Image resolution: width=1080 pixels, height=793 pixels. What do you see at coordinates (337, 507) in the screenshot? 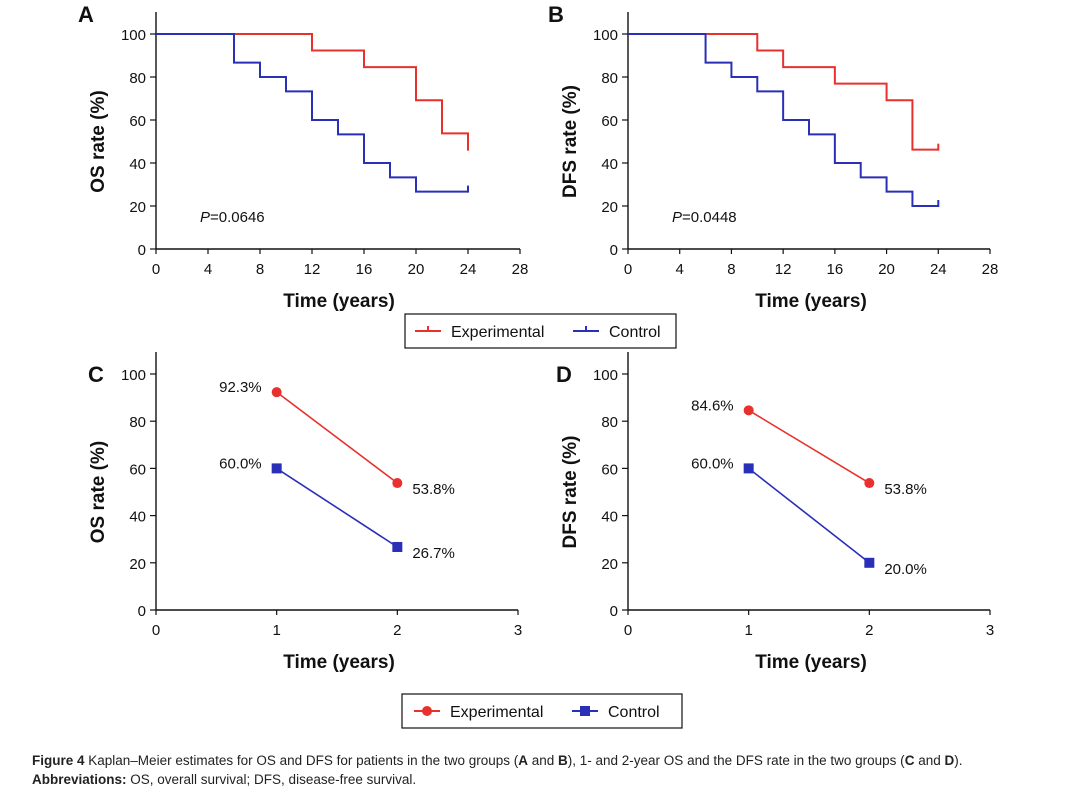
I see `series-control-line` at bounding box center [337, 507].